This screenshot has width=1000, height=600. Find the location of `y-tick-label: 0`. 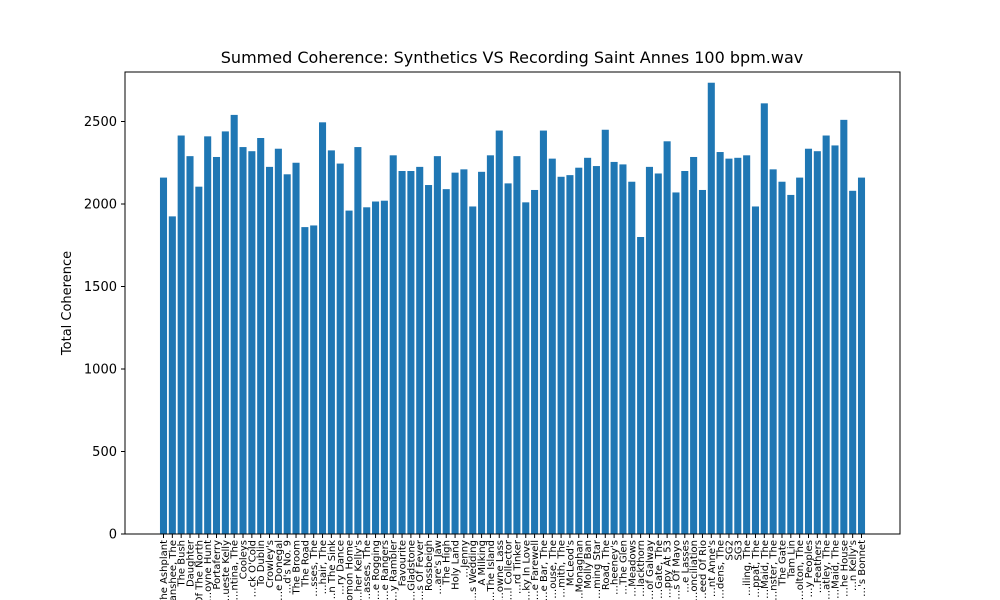

y-tick-label: 0 is located at coordinates (113, 535).